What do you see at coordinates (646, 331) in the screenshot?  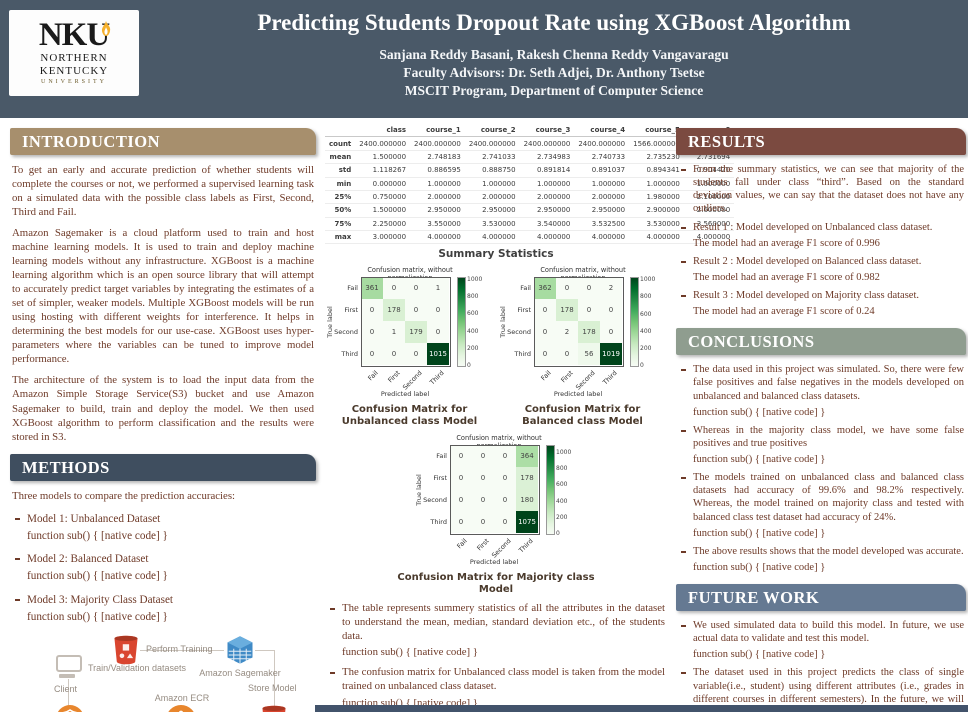 I see `cm-colorbar-tick: 400` at bounding box center [646, 331].